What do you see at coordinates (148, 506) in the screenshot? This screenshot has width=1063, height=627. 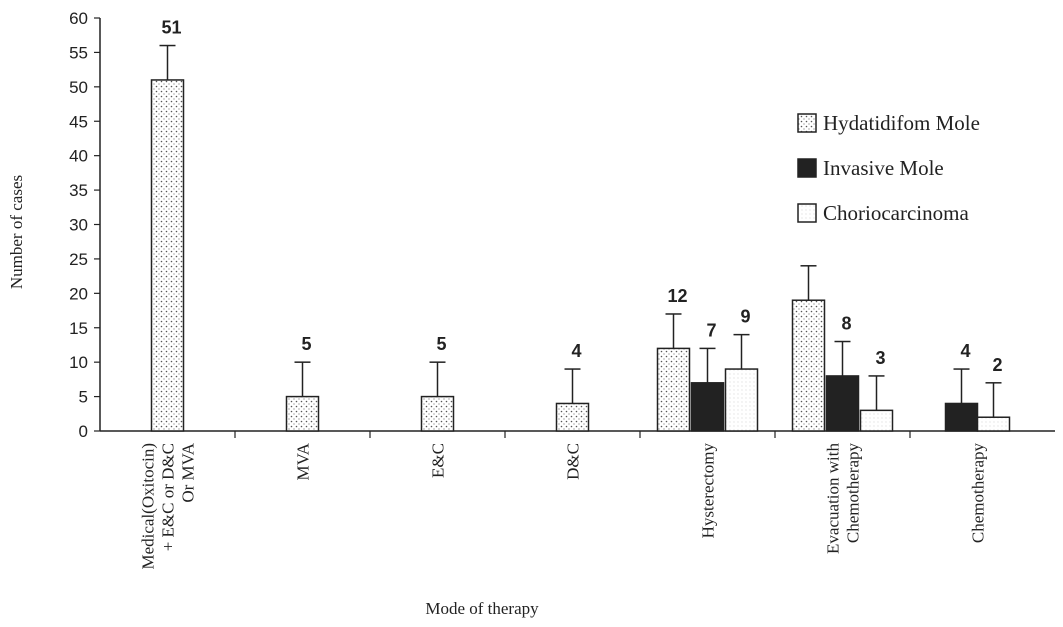 I see `x-category-label-line: Medical(Oxitocin)` at bounding box center [148, 506].